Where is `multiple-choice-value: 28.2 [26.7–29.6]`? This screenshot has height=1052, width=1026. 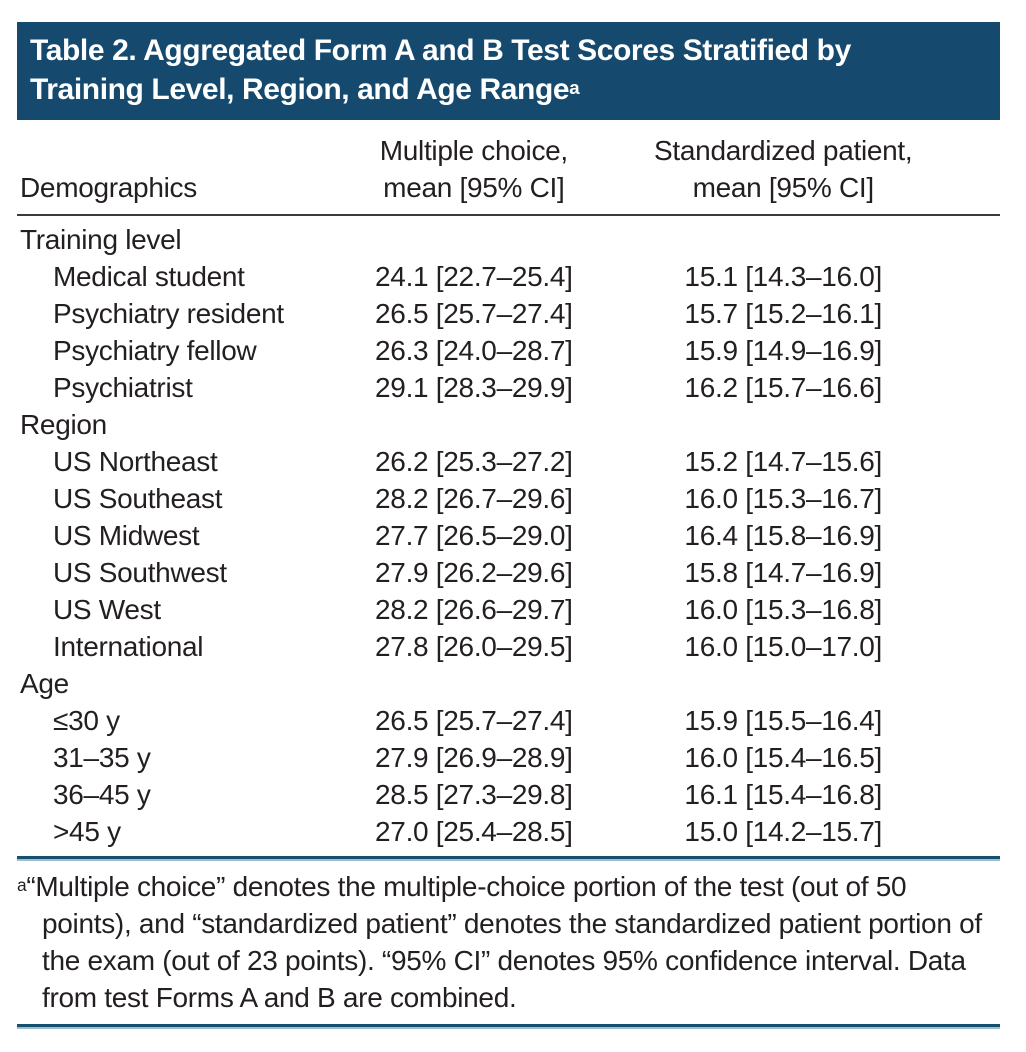
multiple-choice-value: 28.2 [26.7–29.6] is located at coordinates (474, 498).